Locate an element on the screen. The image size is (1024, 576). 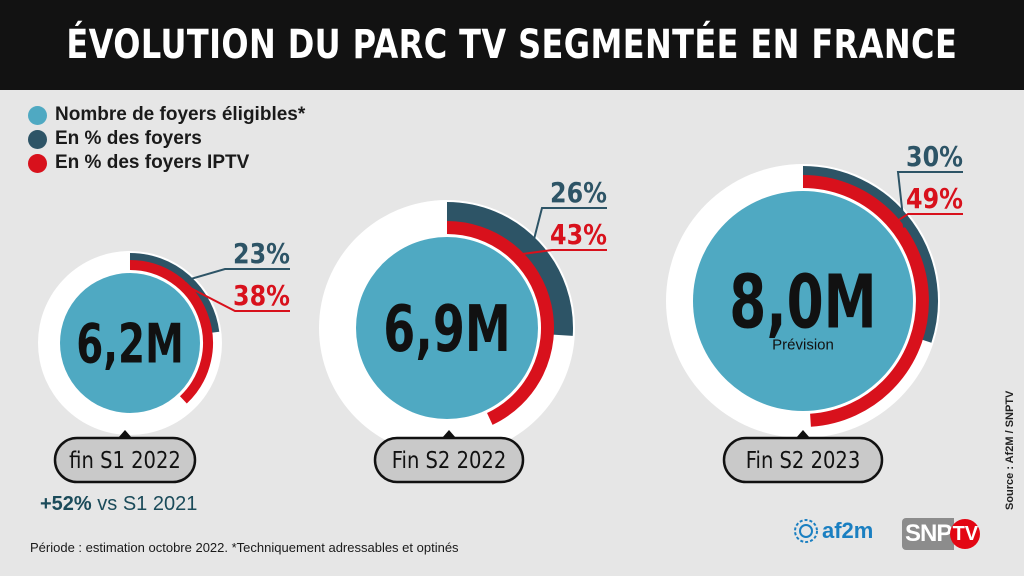
pct-households-label: 23% is located at coordinates (261, 254).